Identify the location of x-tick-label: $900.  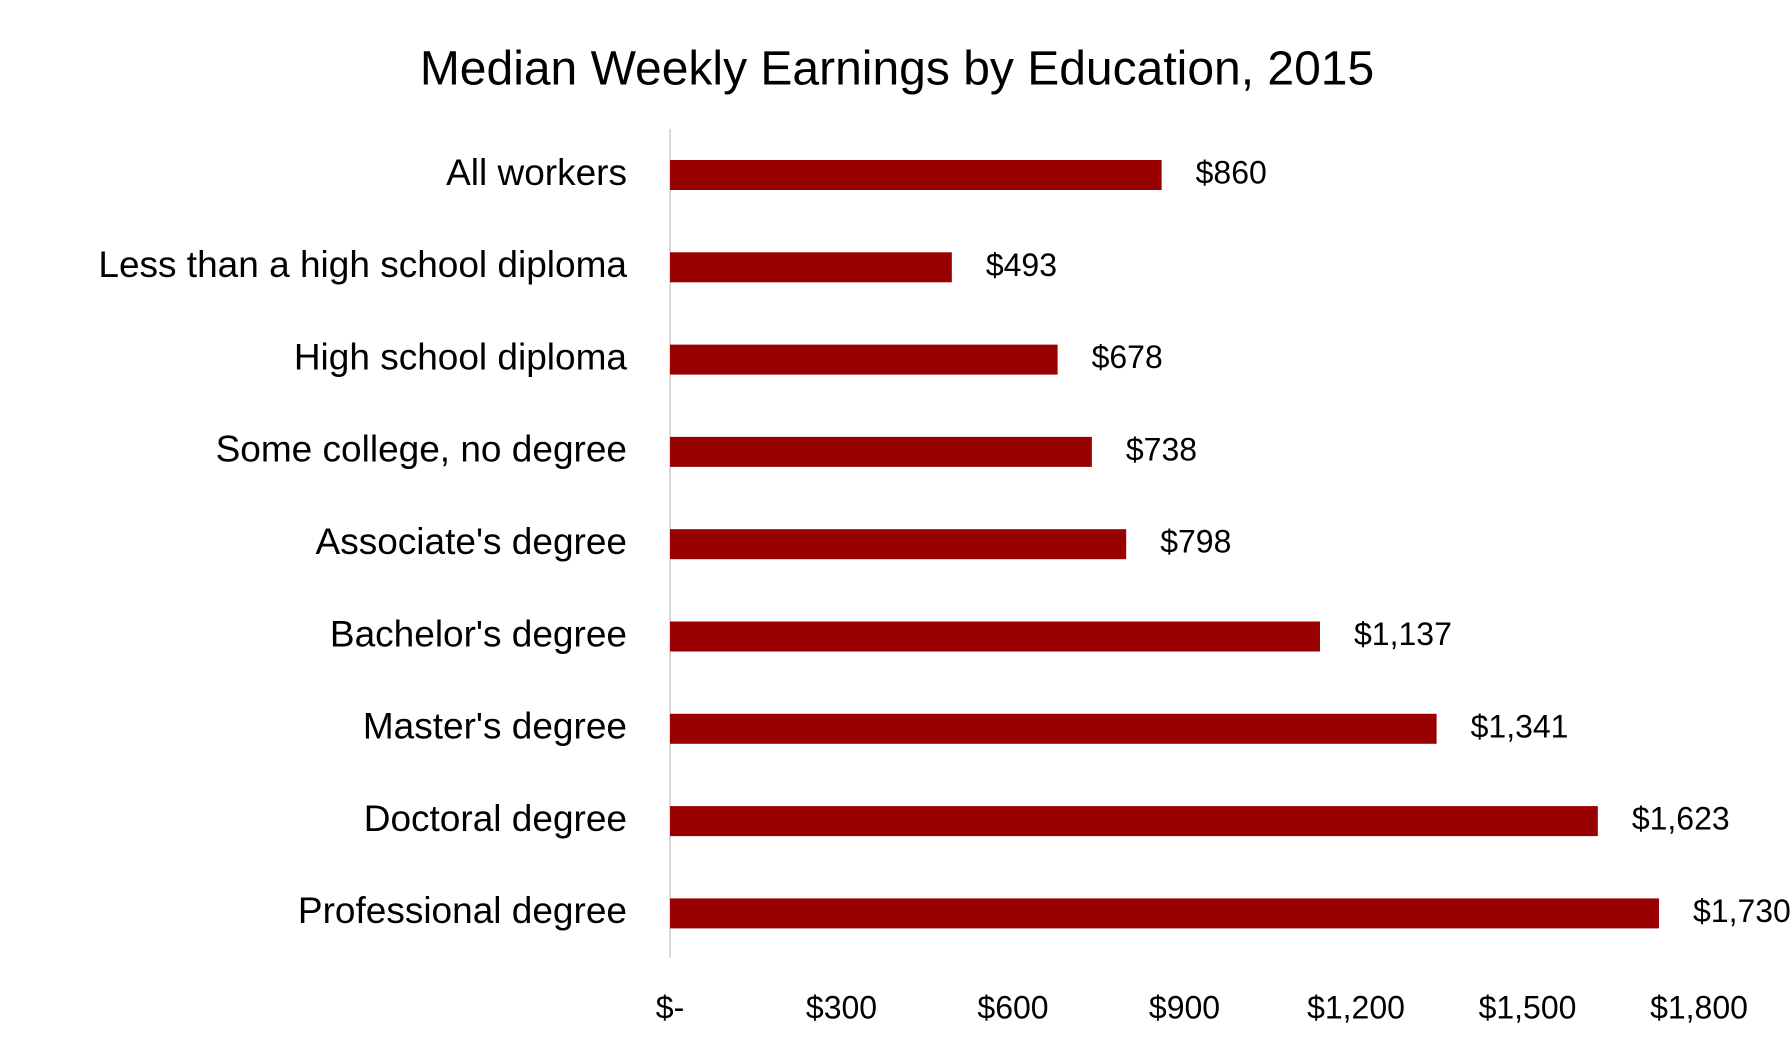
(1184, 1007).